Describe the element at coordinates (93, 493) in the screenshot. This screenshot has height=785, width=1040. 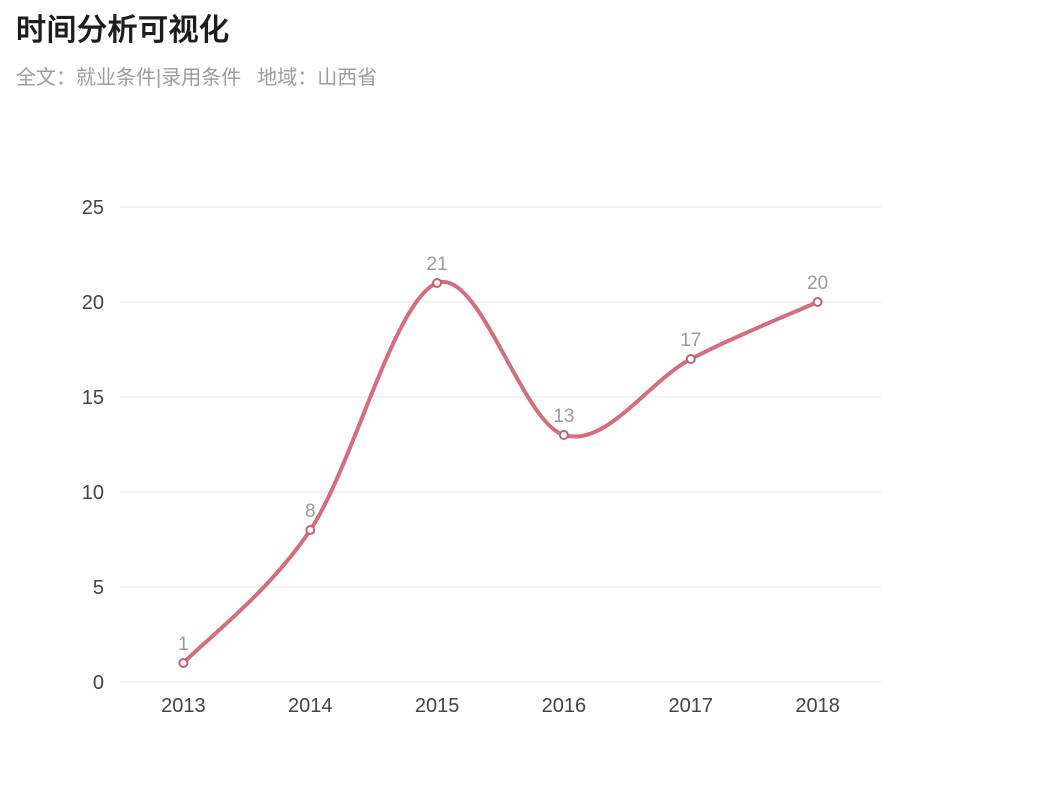
I see `y-axis-tick-label: 10` at that location.